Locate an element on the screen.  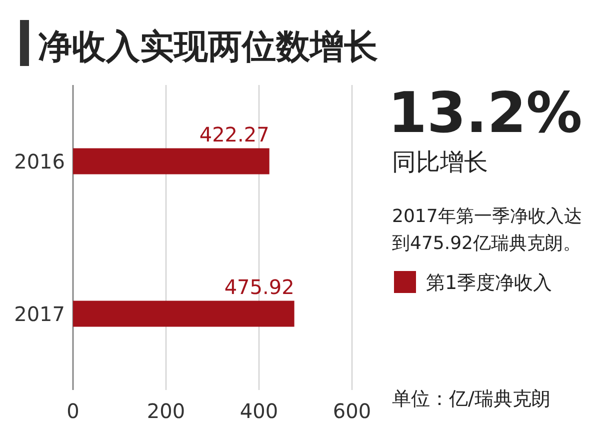
x-tick-label: 200 is located at coordinates (166, 411).